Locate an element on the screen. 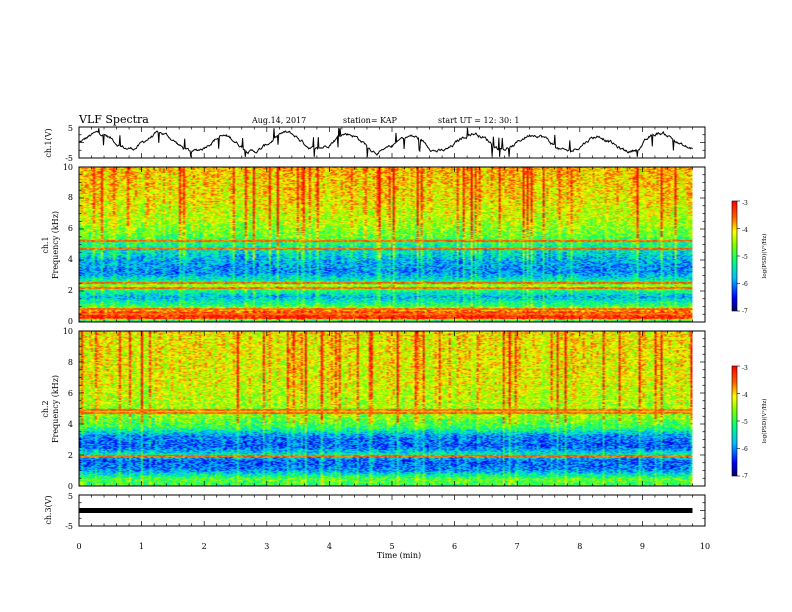 The image size is (792, 612). start-time-label: start UT = 12: 30: 1 is located at coordinates (478, 120).